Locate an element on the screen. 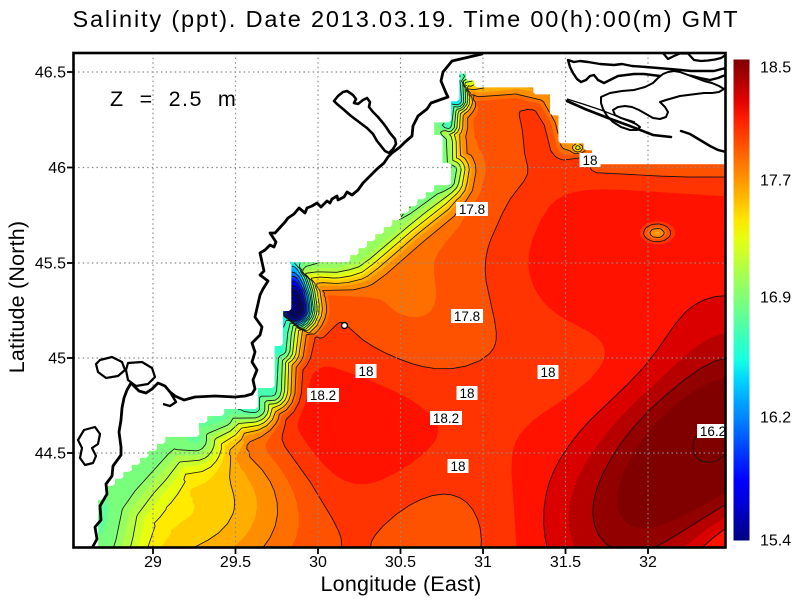 Image resolution: width=800 pixels, height=605 pixels. svg-text: Latitude (North) is located at coordinates (17, 297).